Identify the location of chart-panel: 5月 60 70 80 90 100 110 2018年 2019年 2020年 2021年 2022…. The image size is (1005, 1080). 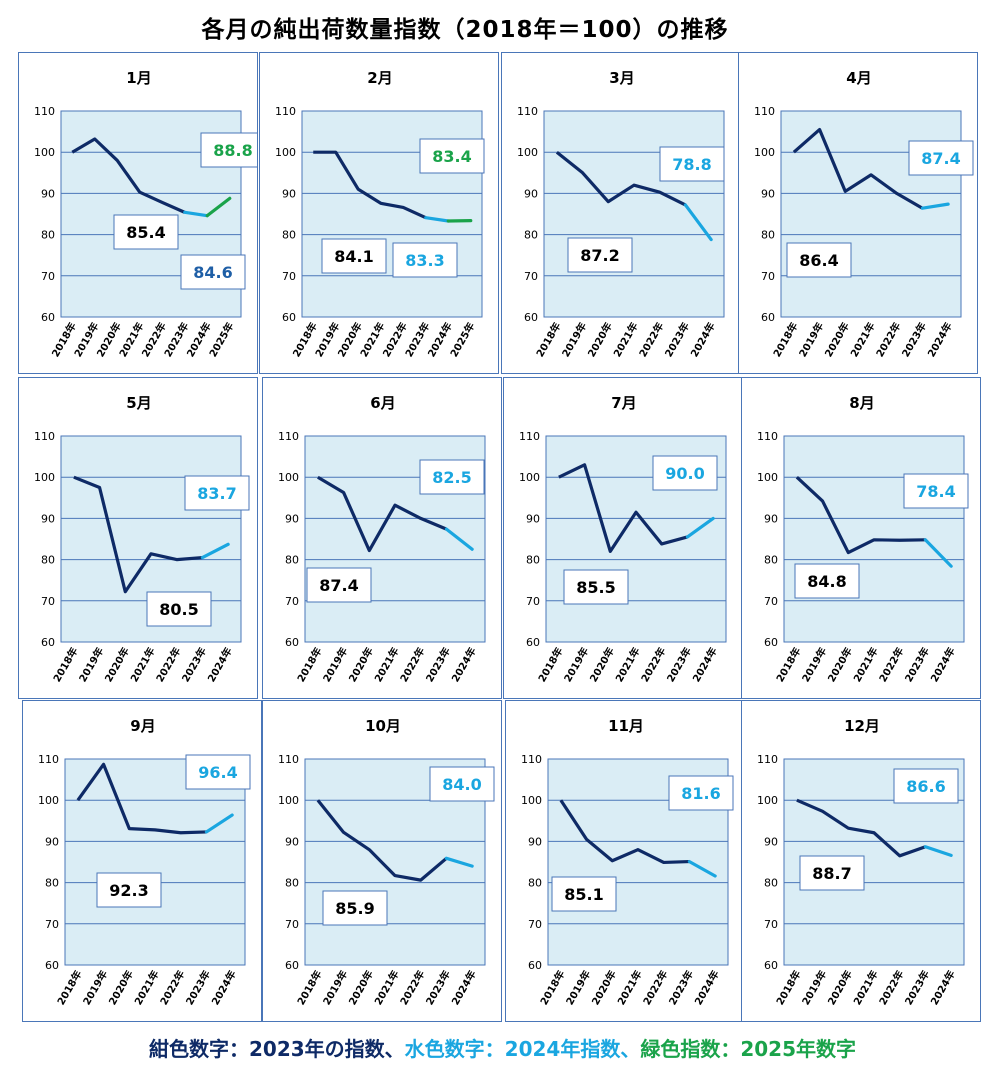
(138, 538).